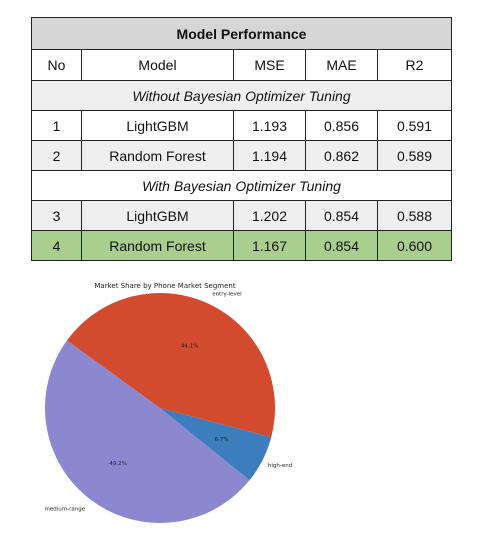  I want to click on cell-mae: 0.856, so click(341, 125).